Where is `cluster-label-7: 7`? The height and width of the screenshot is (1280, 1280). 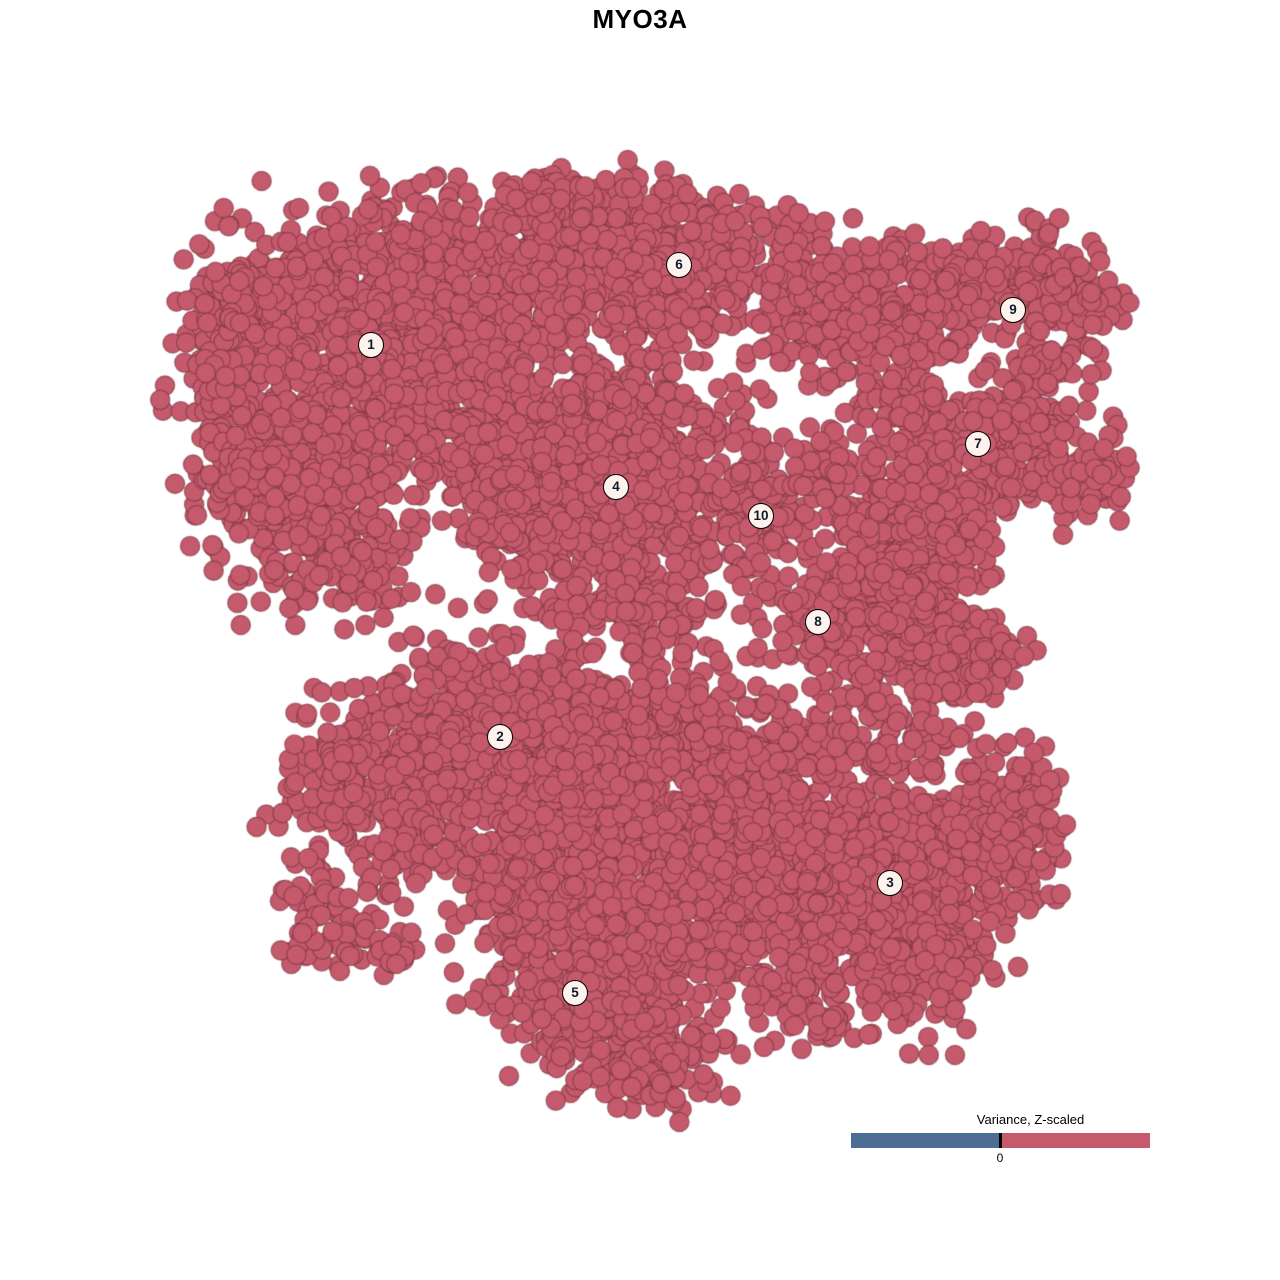
cluster-label-7: 7 is located at coordinates (978, 444).